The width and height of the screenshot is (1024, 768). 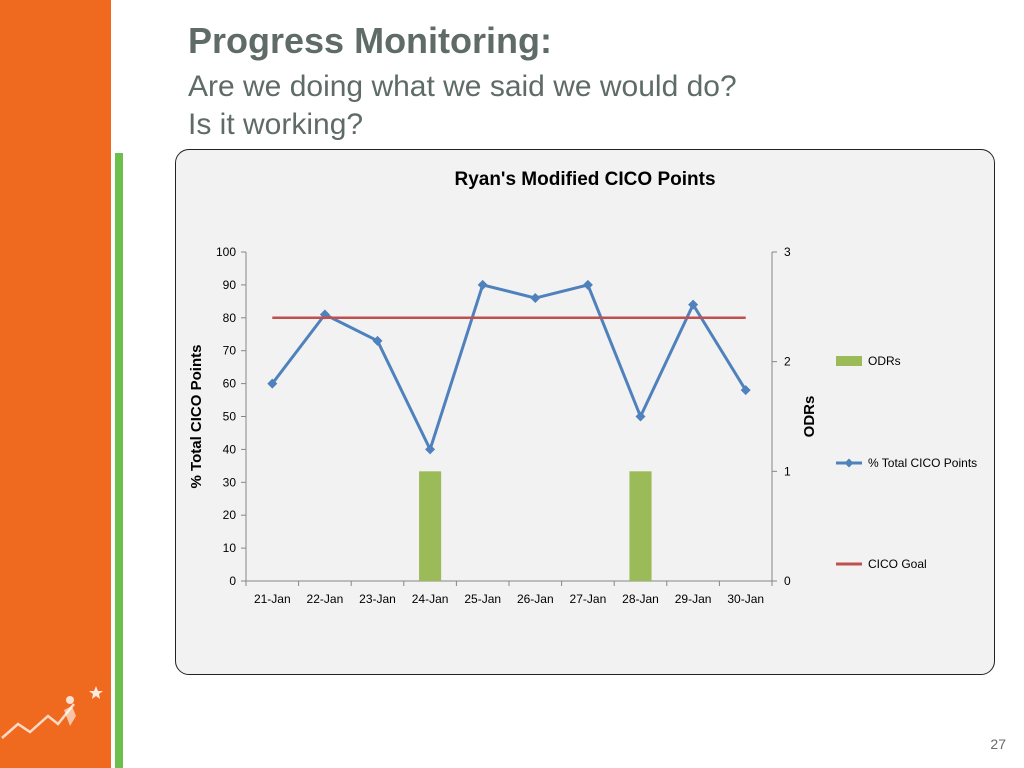 What do you see at coordinates (230, 285) in the screenshot?
I see `left-tick-label: 90` at bounding box center [230, 285].